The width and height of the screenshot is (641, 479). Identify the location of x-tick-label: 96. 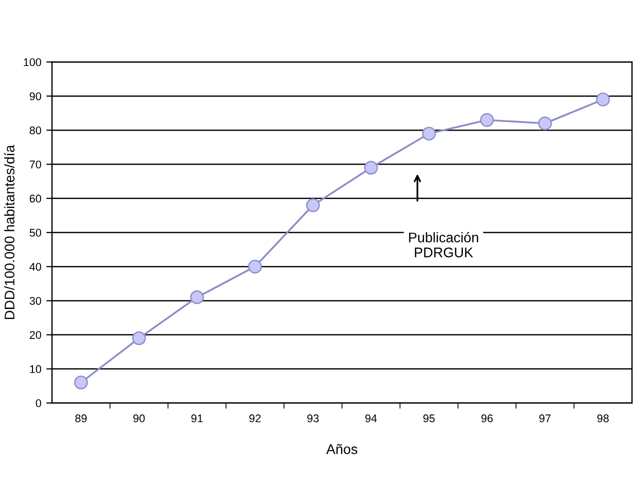
(487, 418).